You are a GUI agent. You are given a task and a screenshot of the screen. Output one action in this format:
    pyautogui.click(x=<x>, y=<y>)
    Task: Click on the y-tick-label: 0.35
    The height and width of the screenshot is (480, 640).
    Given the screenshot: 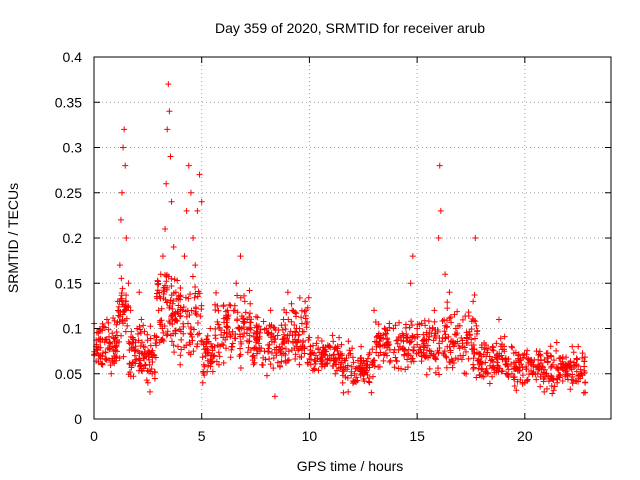 What is the action you would take?
    pyautogui.click(x=68, y=102)
    